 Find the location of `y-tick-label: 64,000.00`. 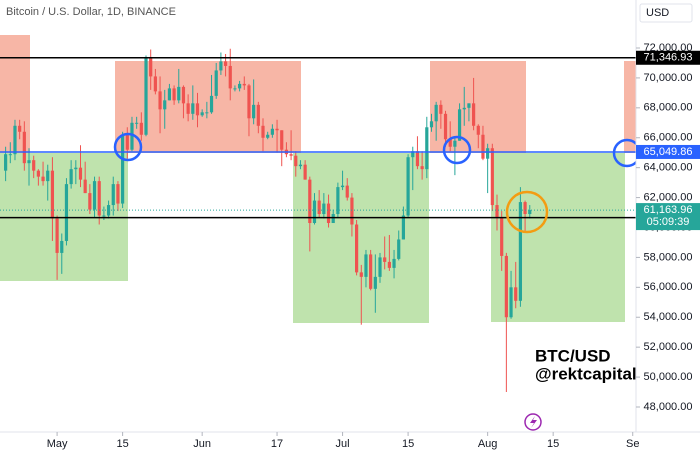

y-tick-label: 64,000.00 is located at coordinates (668, 168).